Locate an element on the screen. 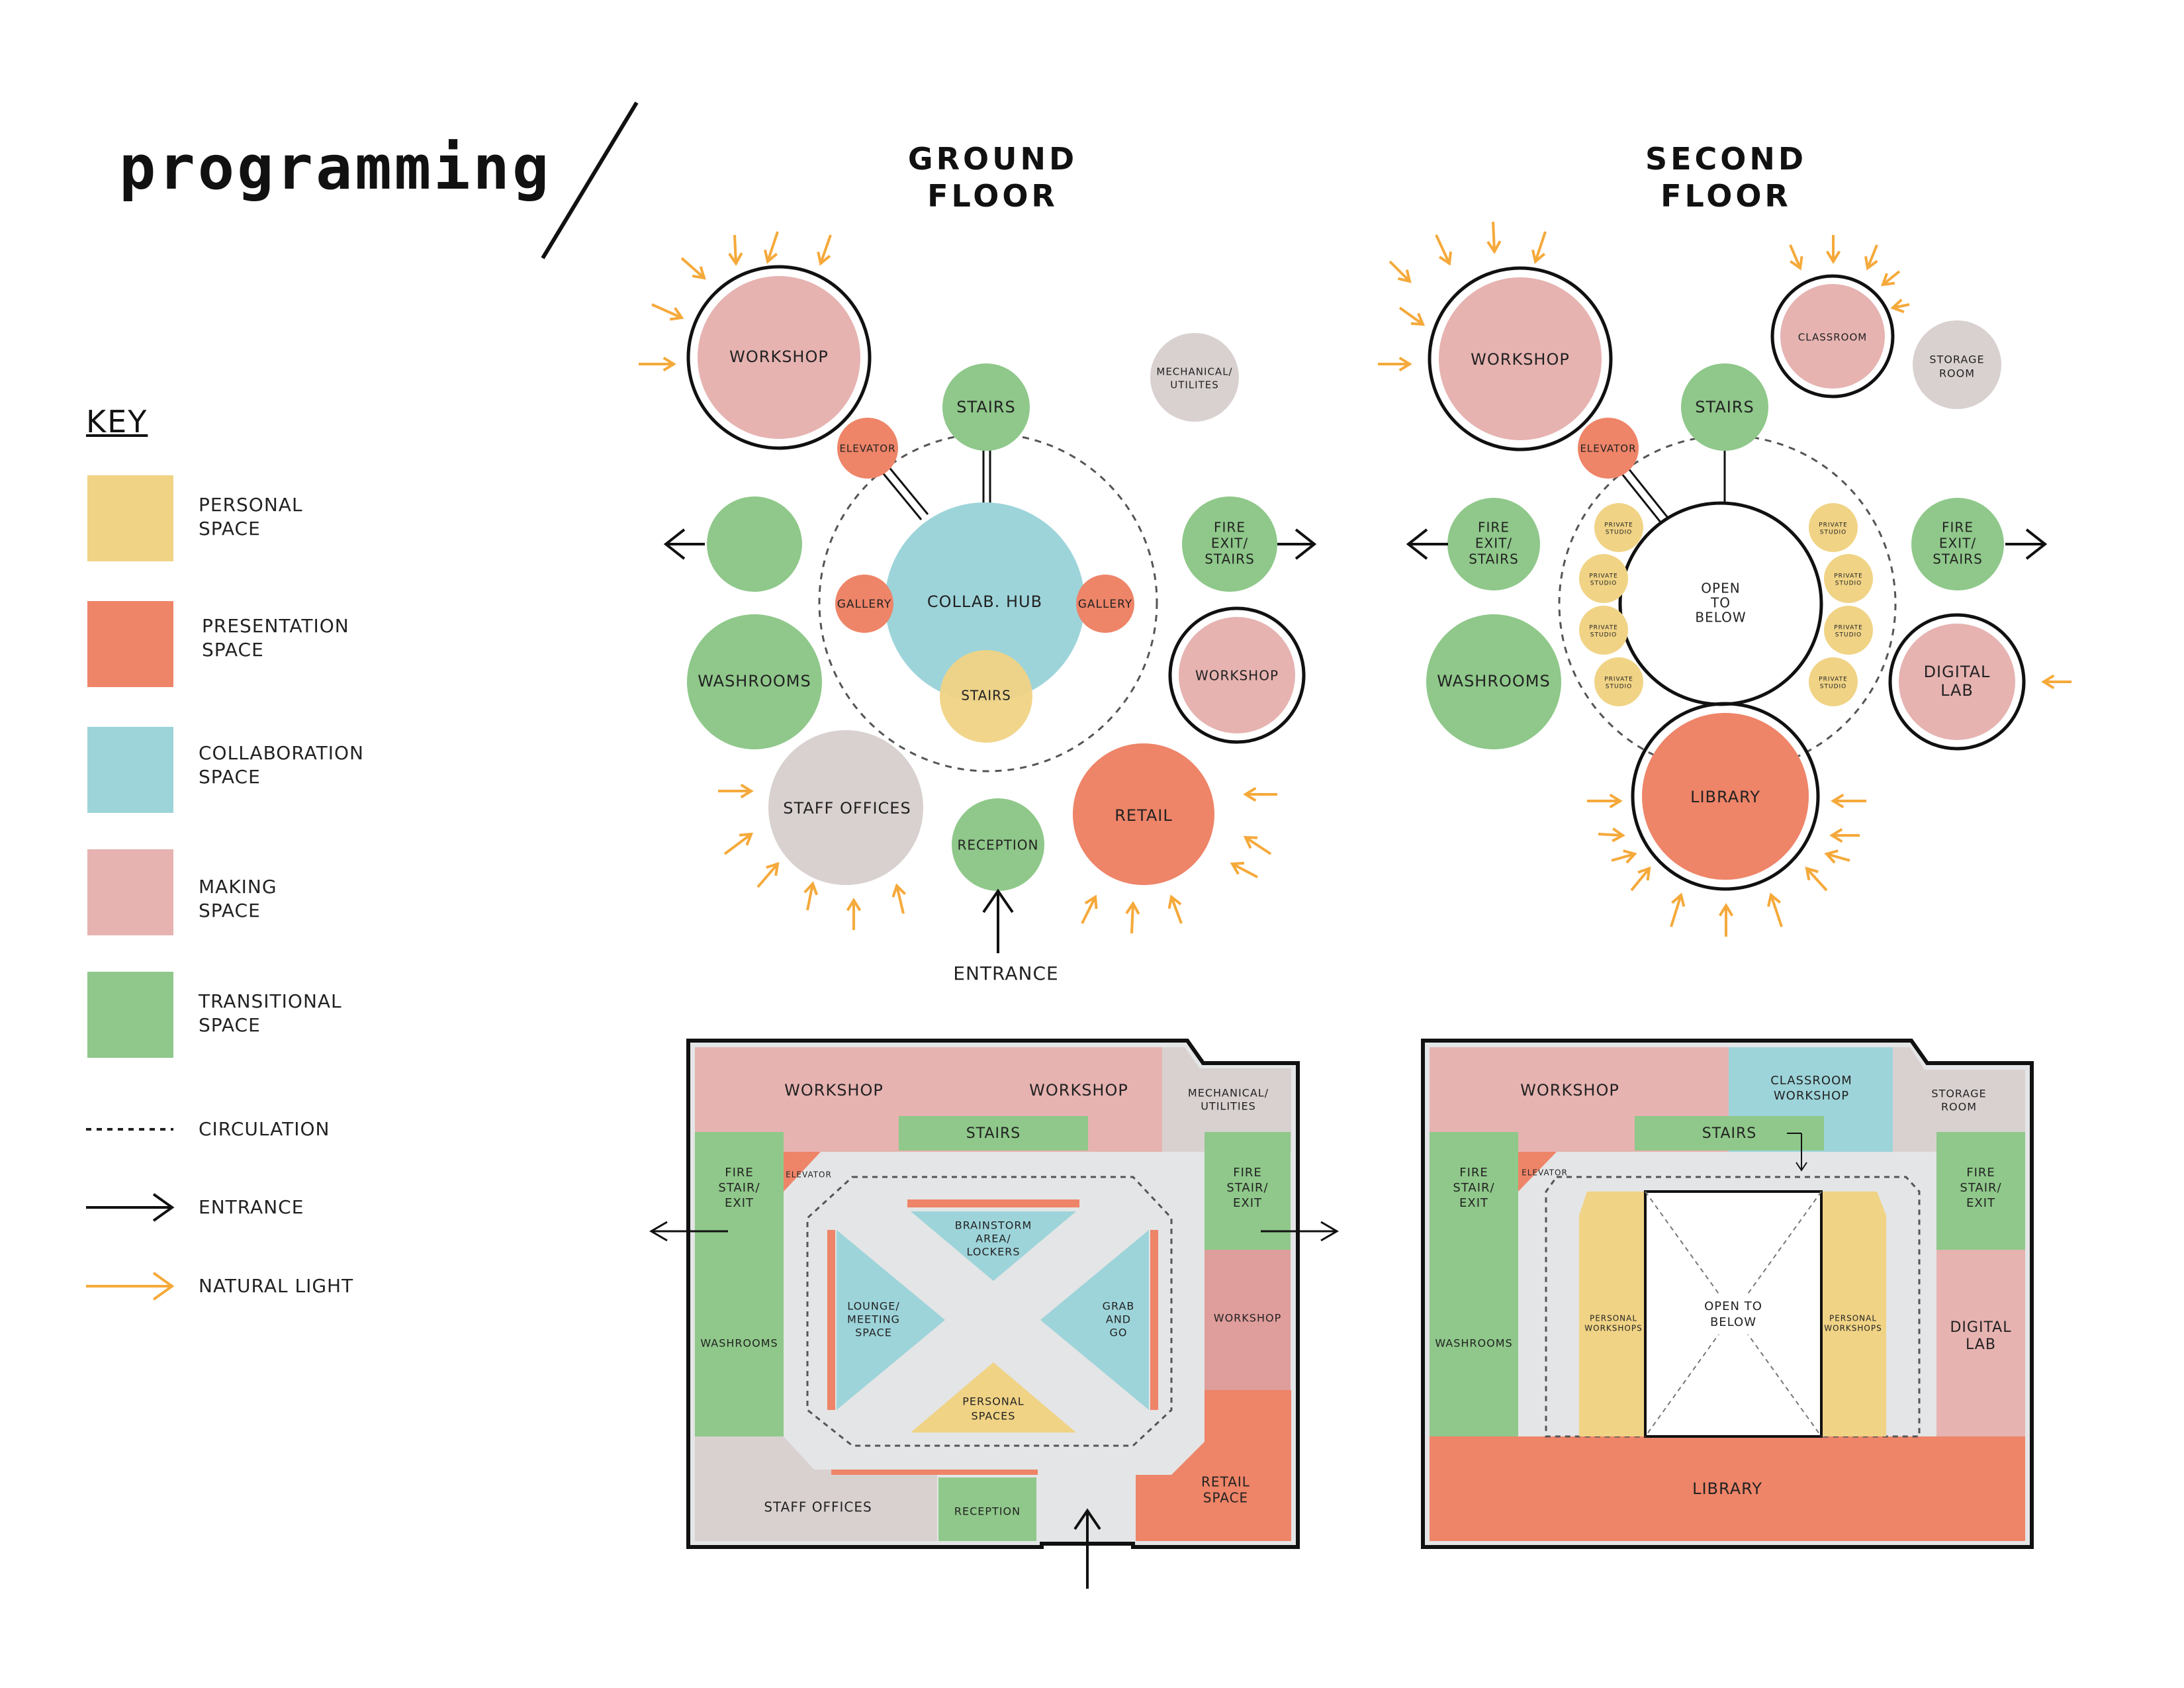 The image size is (2184, 1688). legend-label-personal-line-1: PERSONAL is located at coordinates (251, 505).